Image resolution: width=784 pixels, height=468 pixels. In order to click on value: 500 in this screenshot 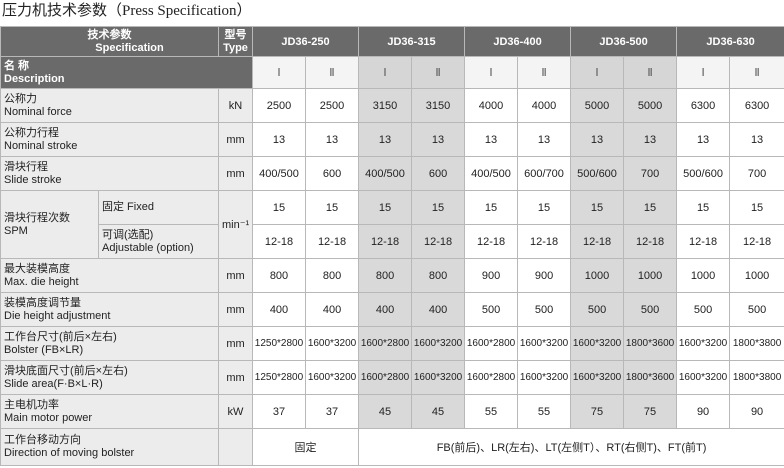, I will do `click(650, 309)`.